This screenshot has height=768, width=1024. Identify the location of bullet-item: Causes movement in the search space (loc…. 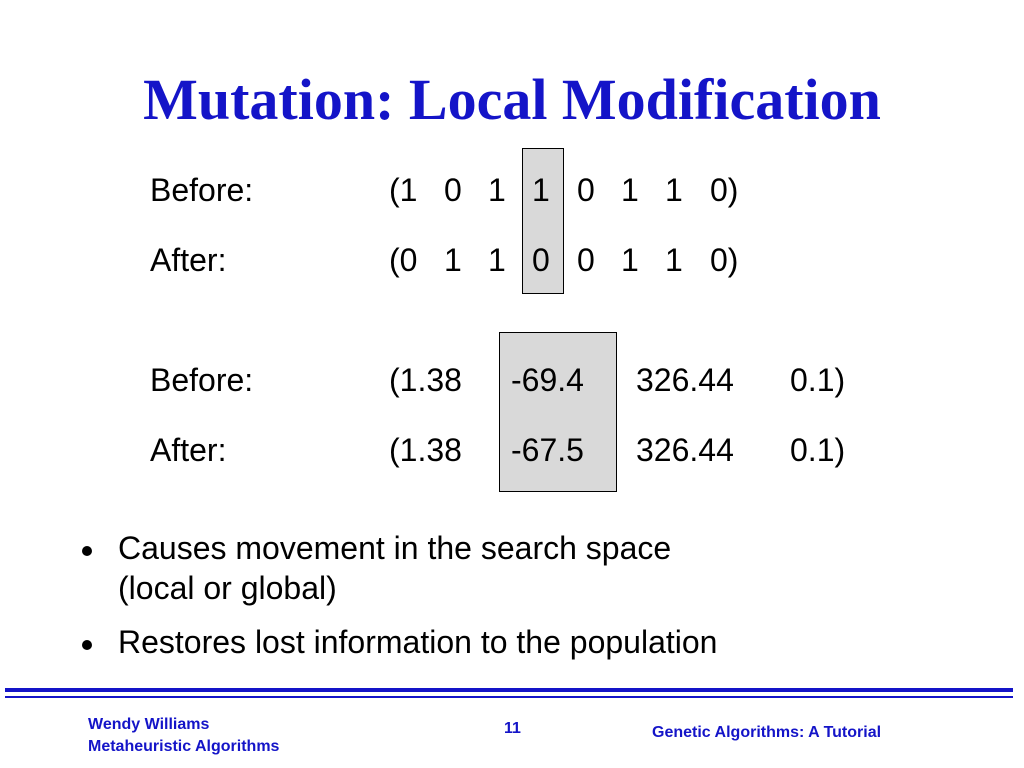
(528, 568).